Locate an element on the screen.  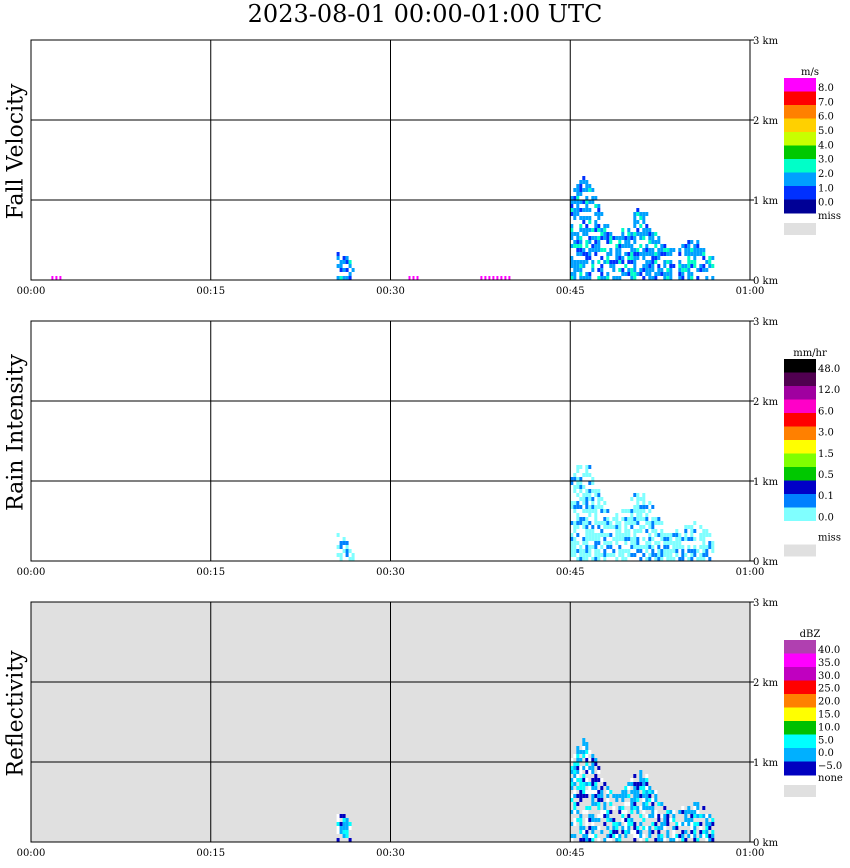
legend-label: 5.0 is located at coordinates (826, 131).